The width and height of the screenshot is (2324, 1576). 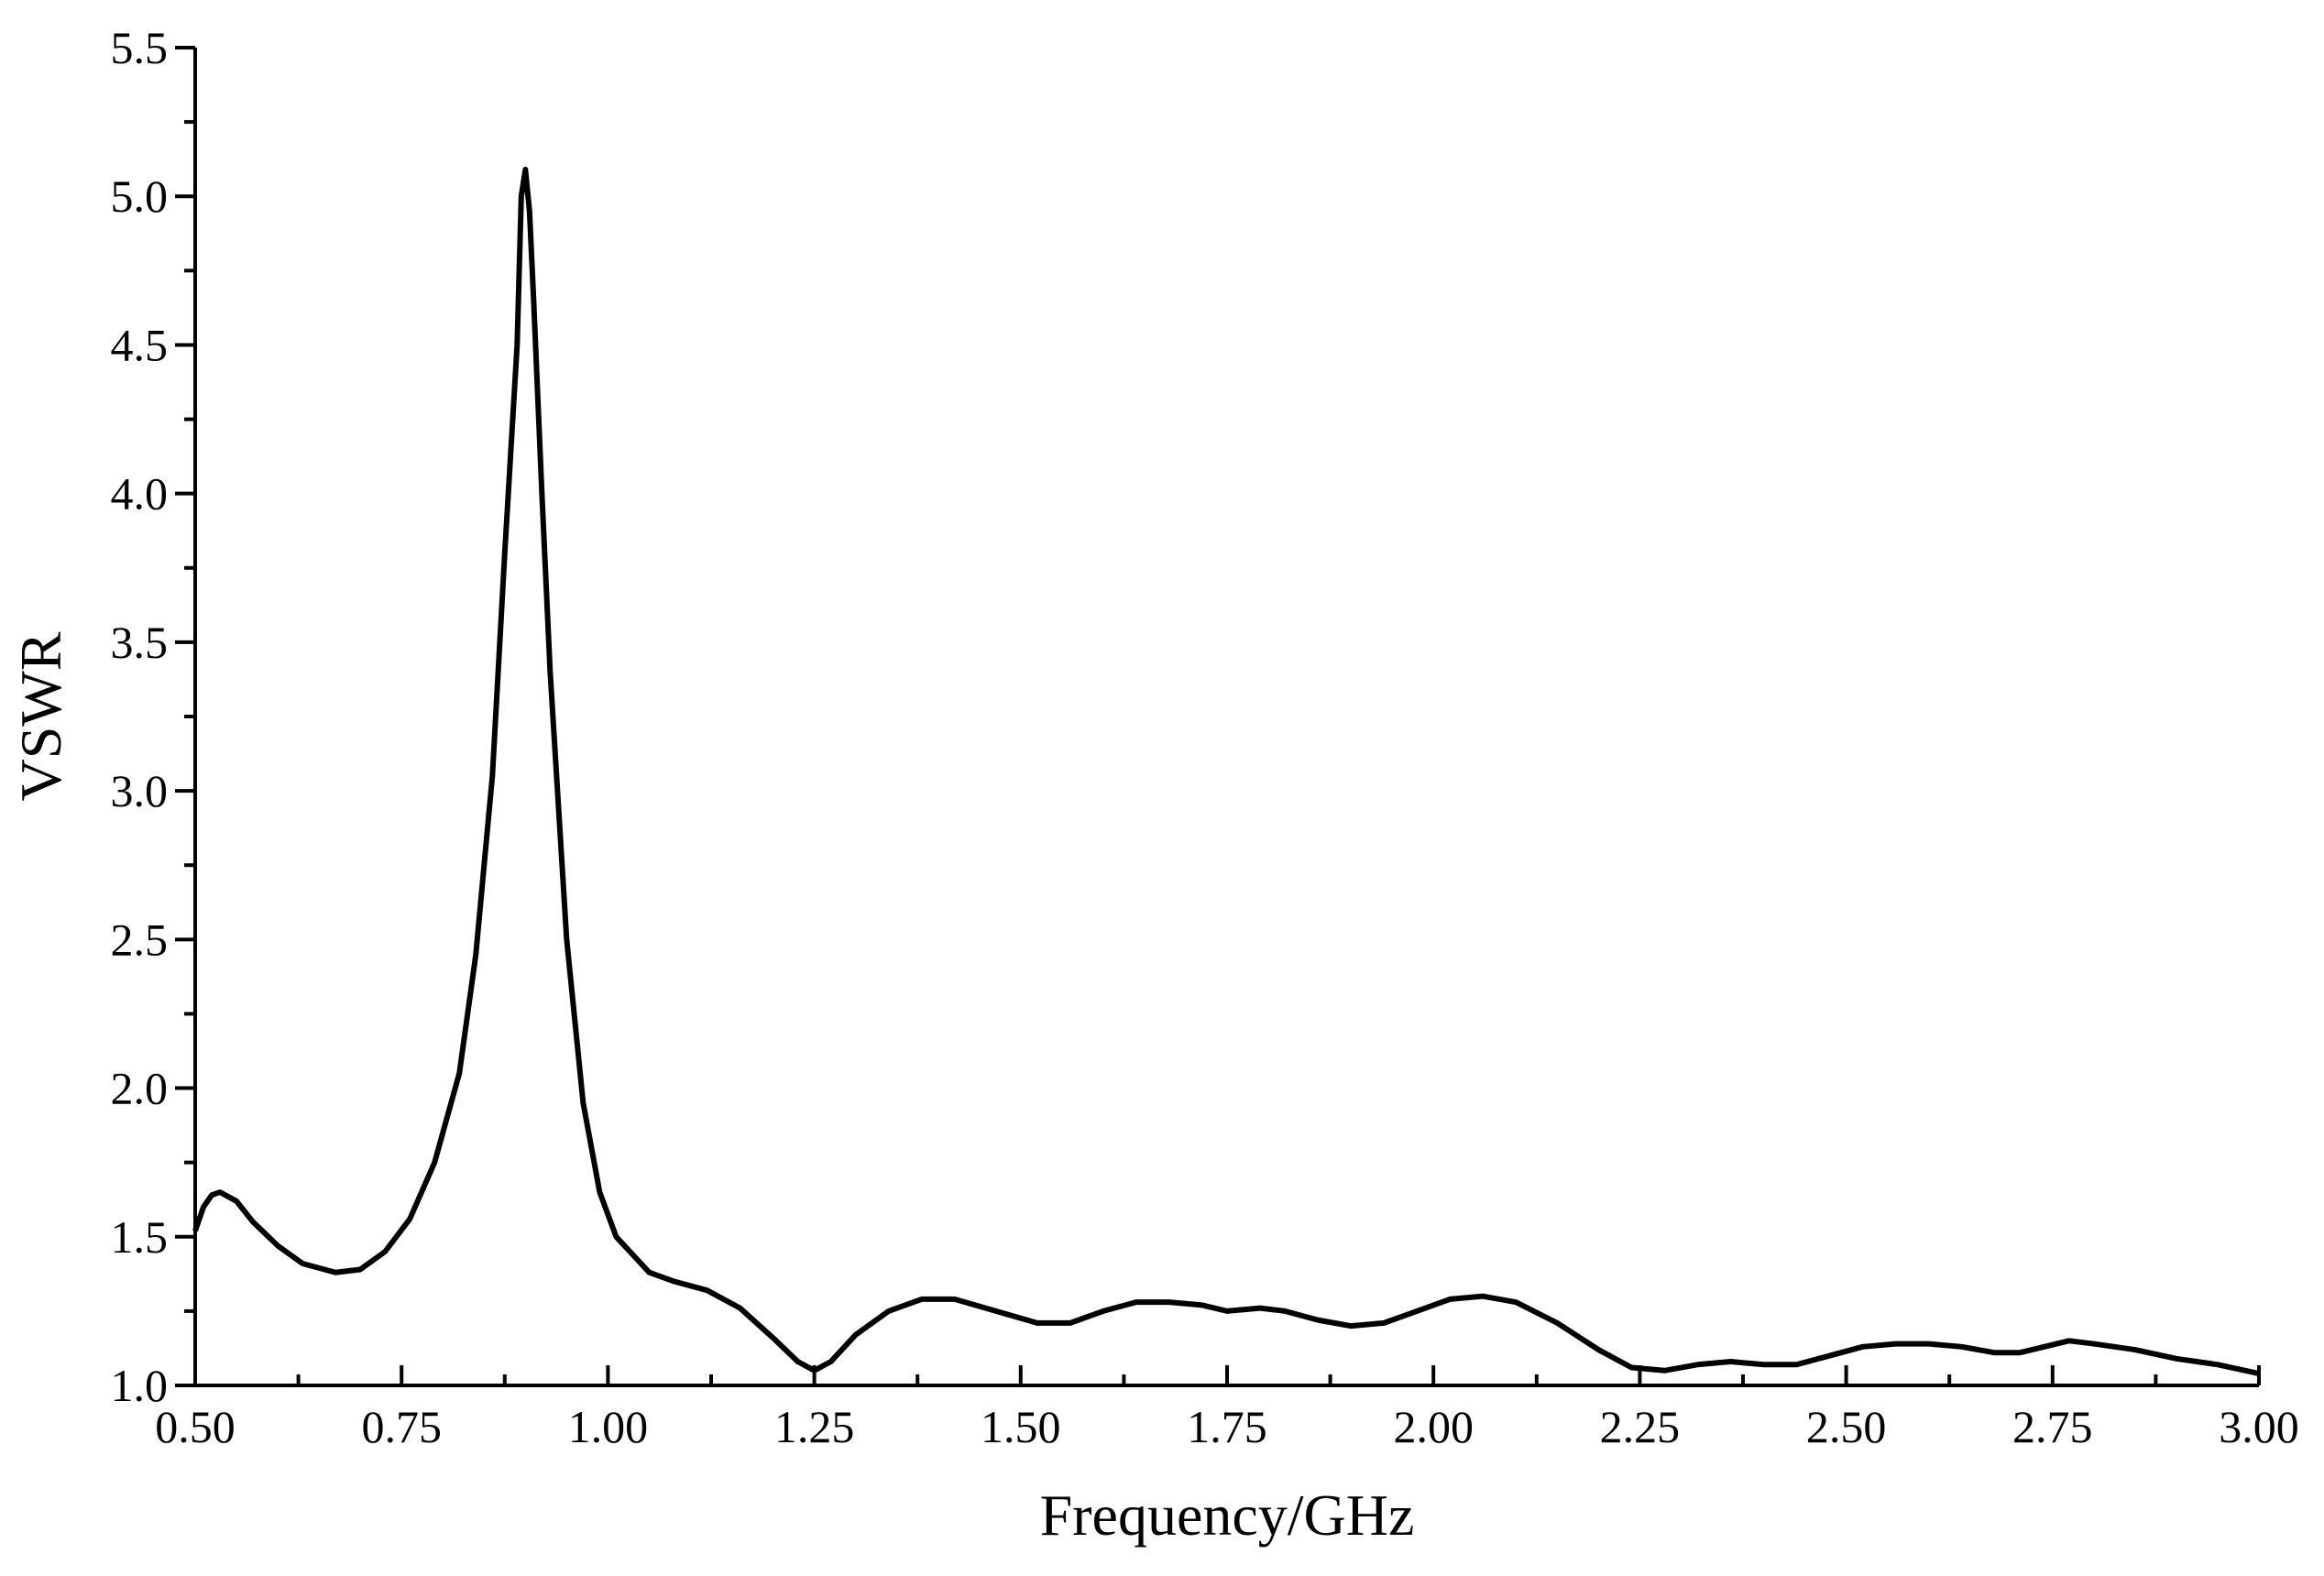 What do you see at coordinates (140, 196) in the screenshot?
I see `y-tick-label: 5.0` at bounding box center [140, 196].